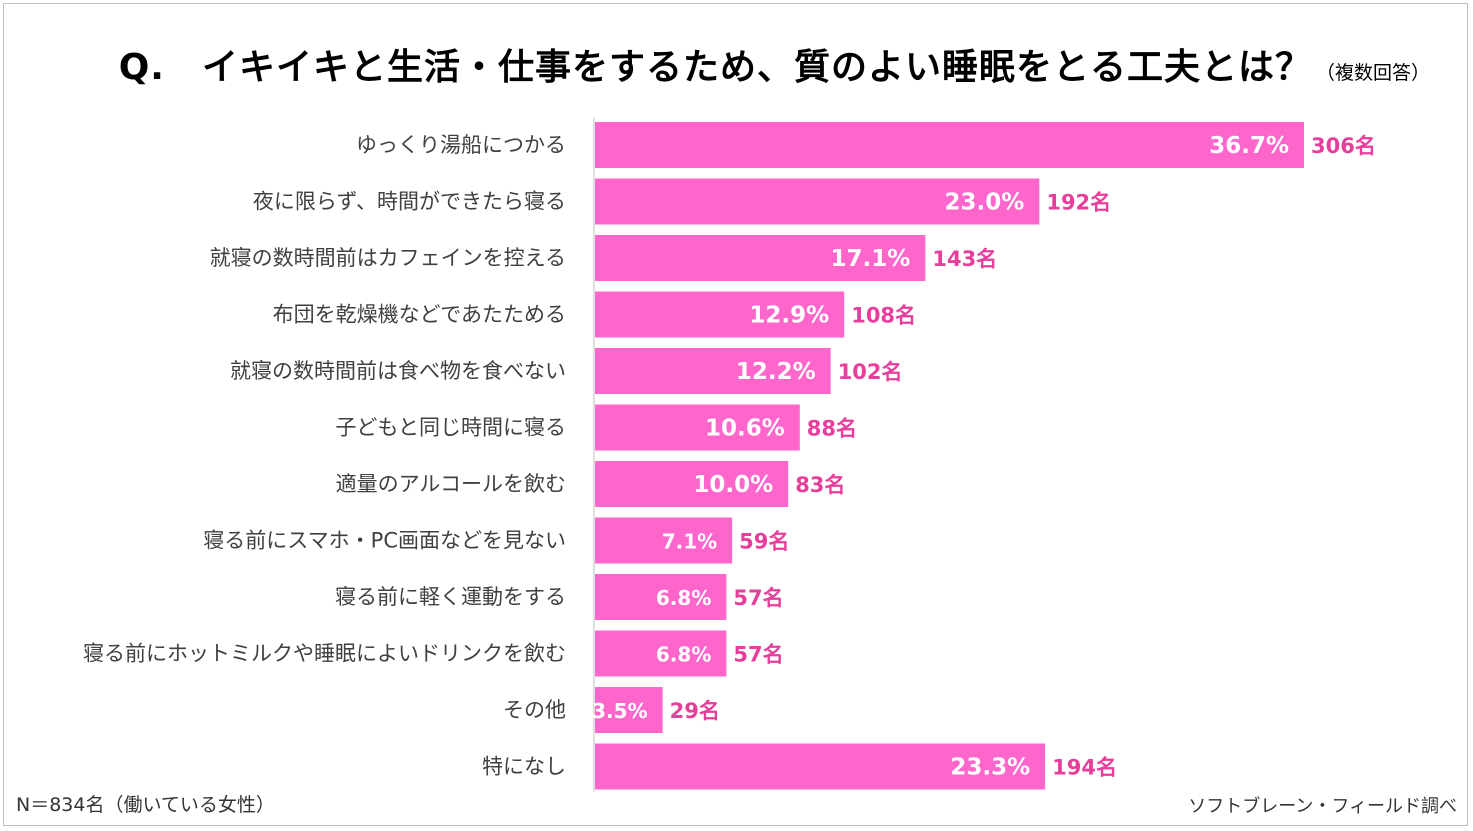 The image size is (1473, 831). What do you see at coordinates (324, 654) in the screenshot?
I see `category-label: 寝る前にホットミルクや睡眠によいドリンクを飲む` at bounding box center [324, 654].